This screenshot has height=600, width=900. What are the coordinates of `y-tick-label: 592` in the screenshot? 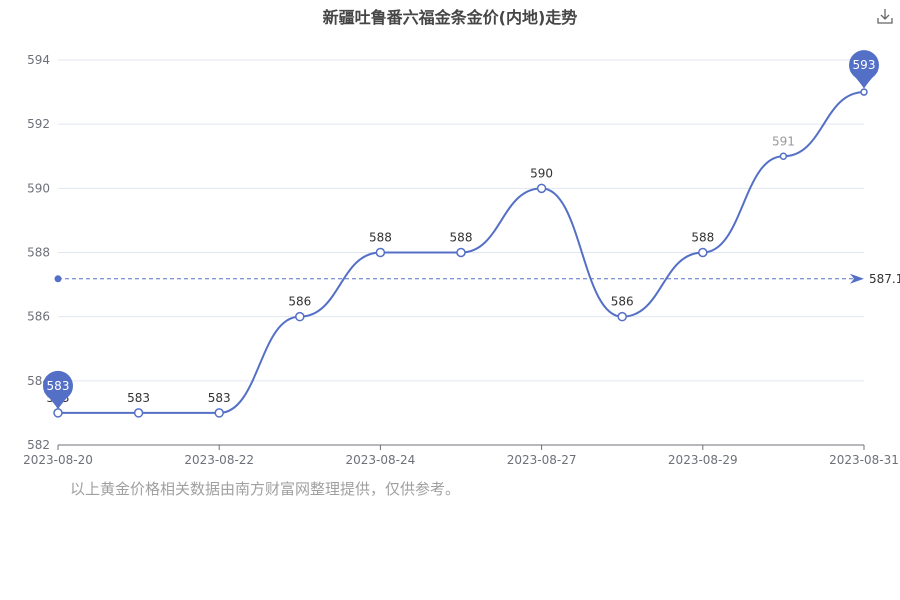 It's located at (38, 124).